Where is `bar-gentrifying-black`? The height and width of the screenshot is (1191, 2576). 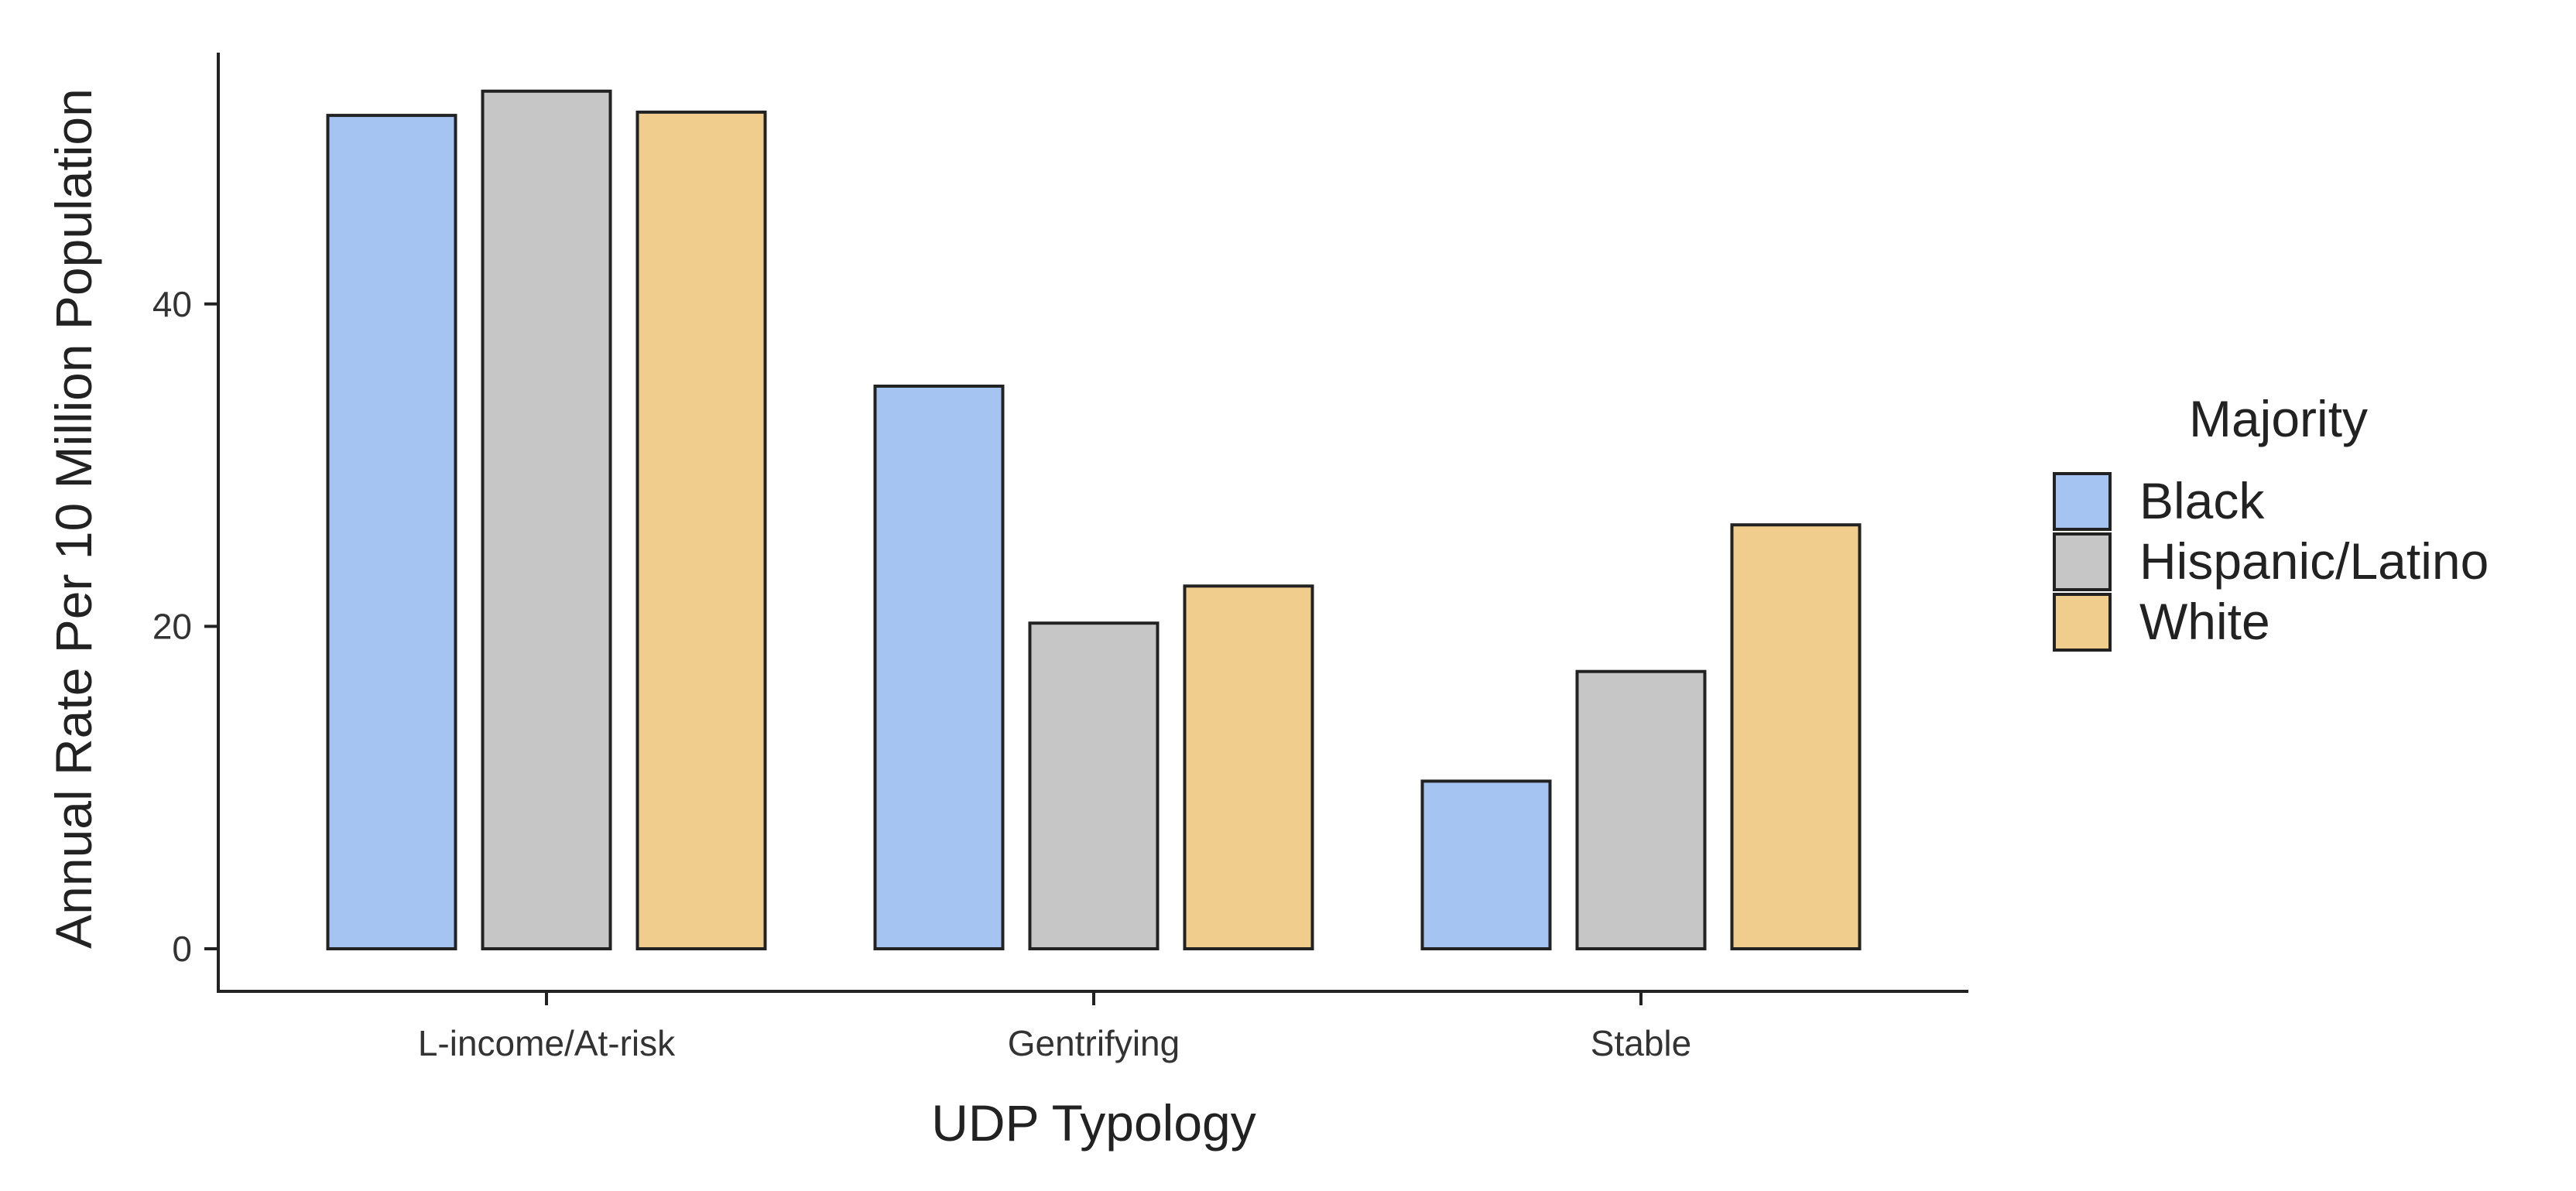
bar-gentrifying-black is located at coordinates (939, 667).